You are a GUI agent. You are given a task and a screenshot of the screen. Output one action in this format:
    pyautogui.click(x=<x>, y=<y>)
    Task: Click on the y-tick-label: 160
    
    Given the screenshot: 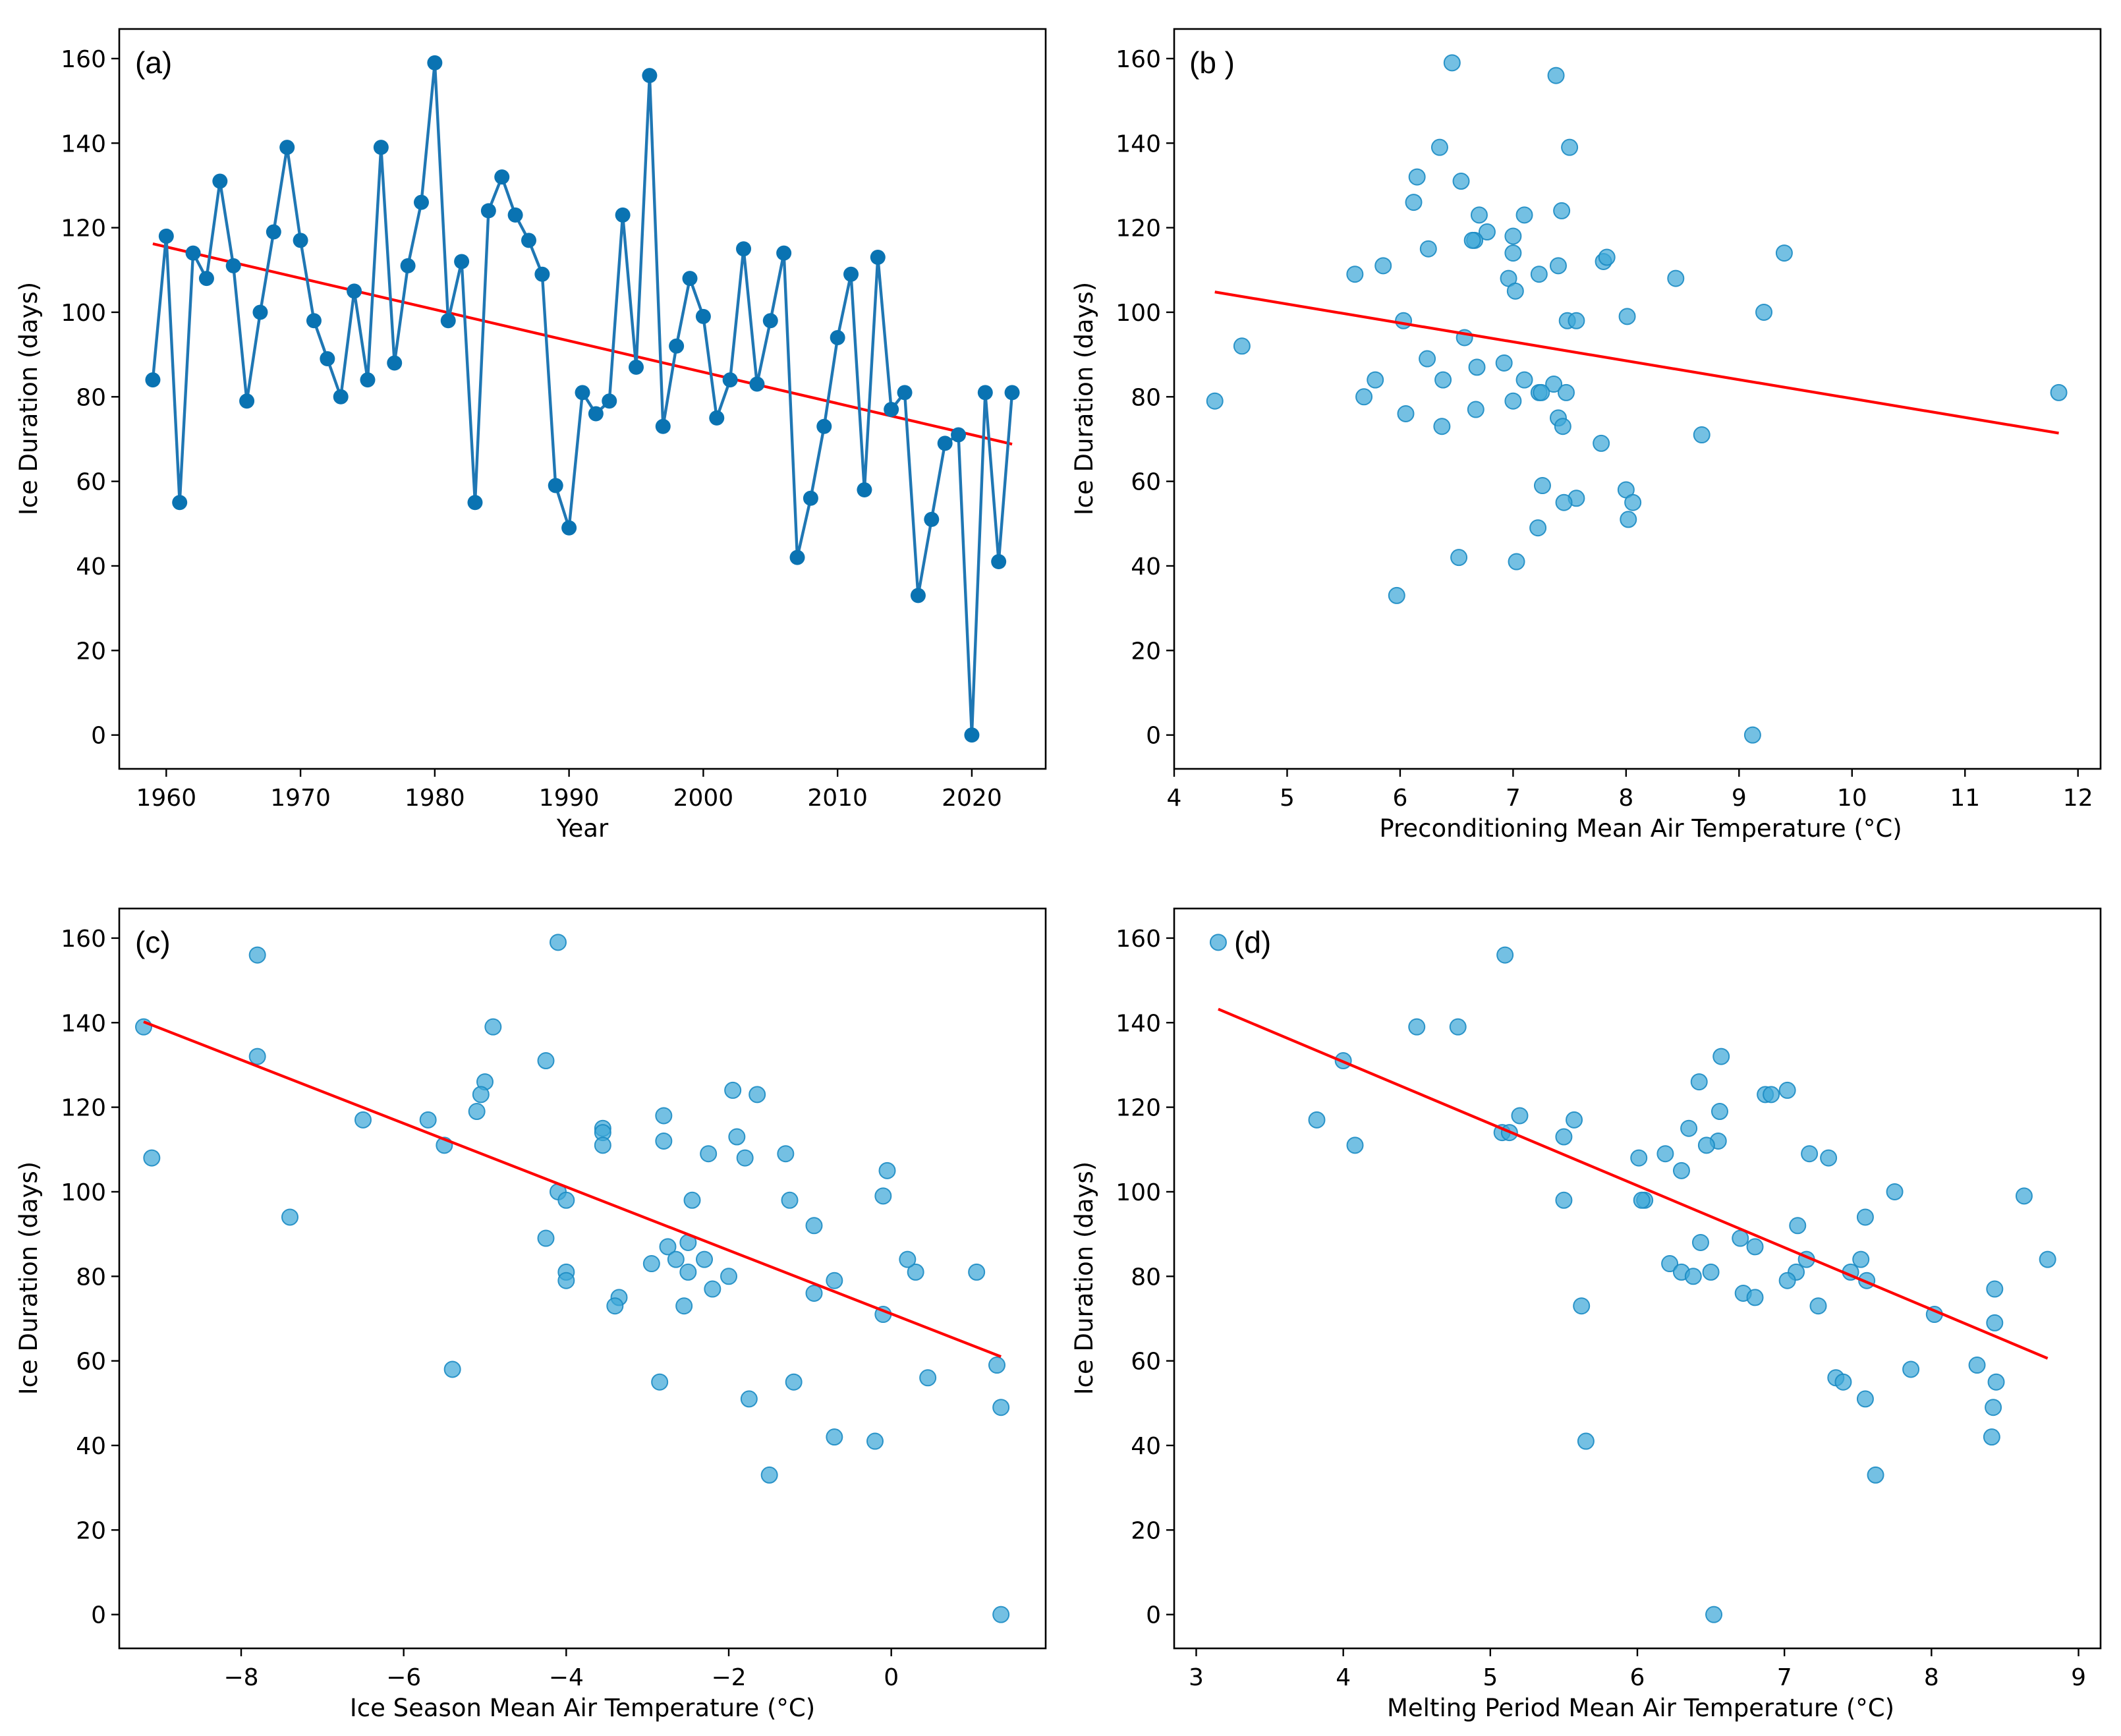 What is the action you would take?
    pyautogui.click(x=84, y=939)
    